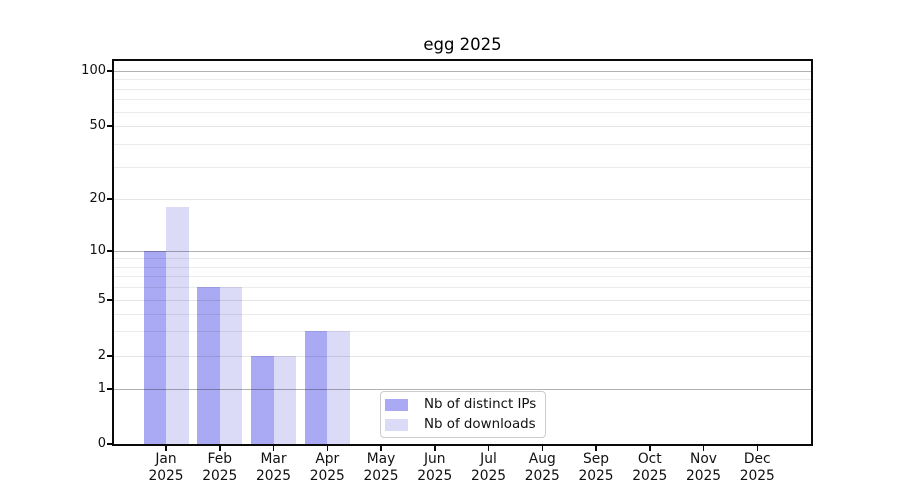 The height and width of the screenshot is (500, 900). I want to click on bar-downloads-apr, so click(338, 387).